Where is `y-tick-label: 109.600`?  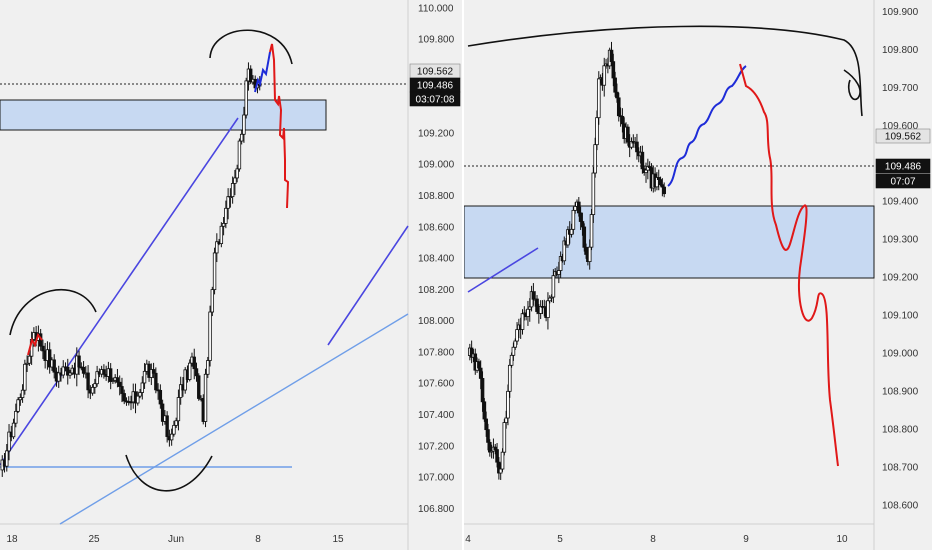
y-tick-label: 109.600 is located at coordinates (900, 126).